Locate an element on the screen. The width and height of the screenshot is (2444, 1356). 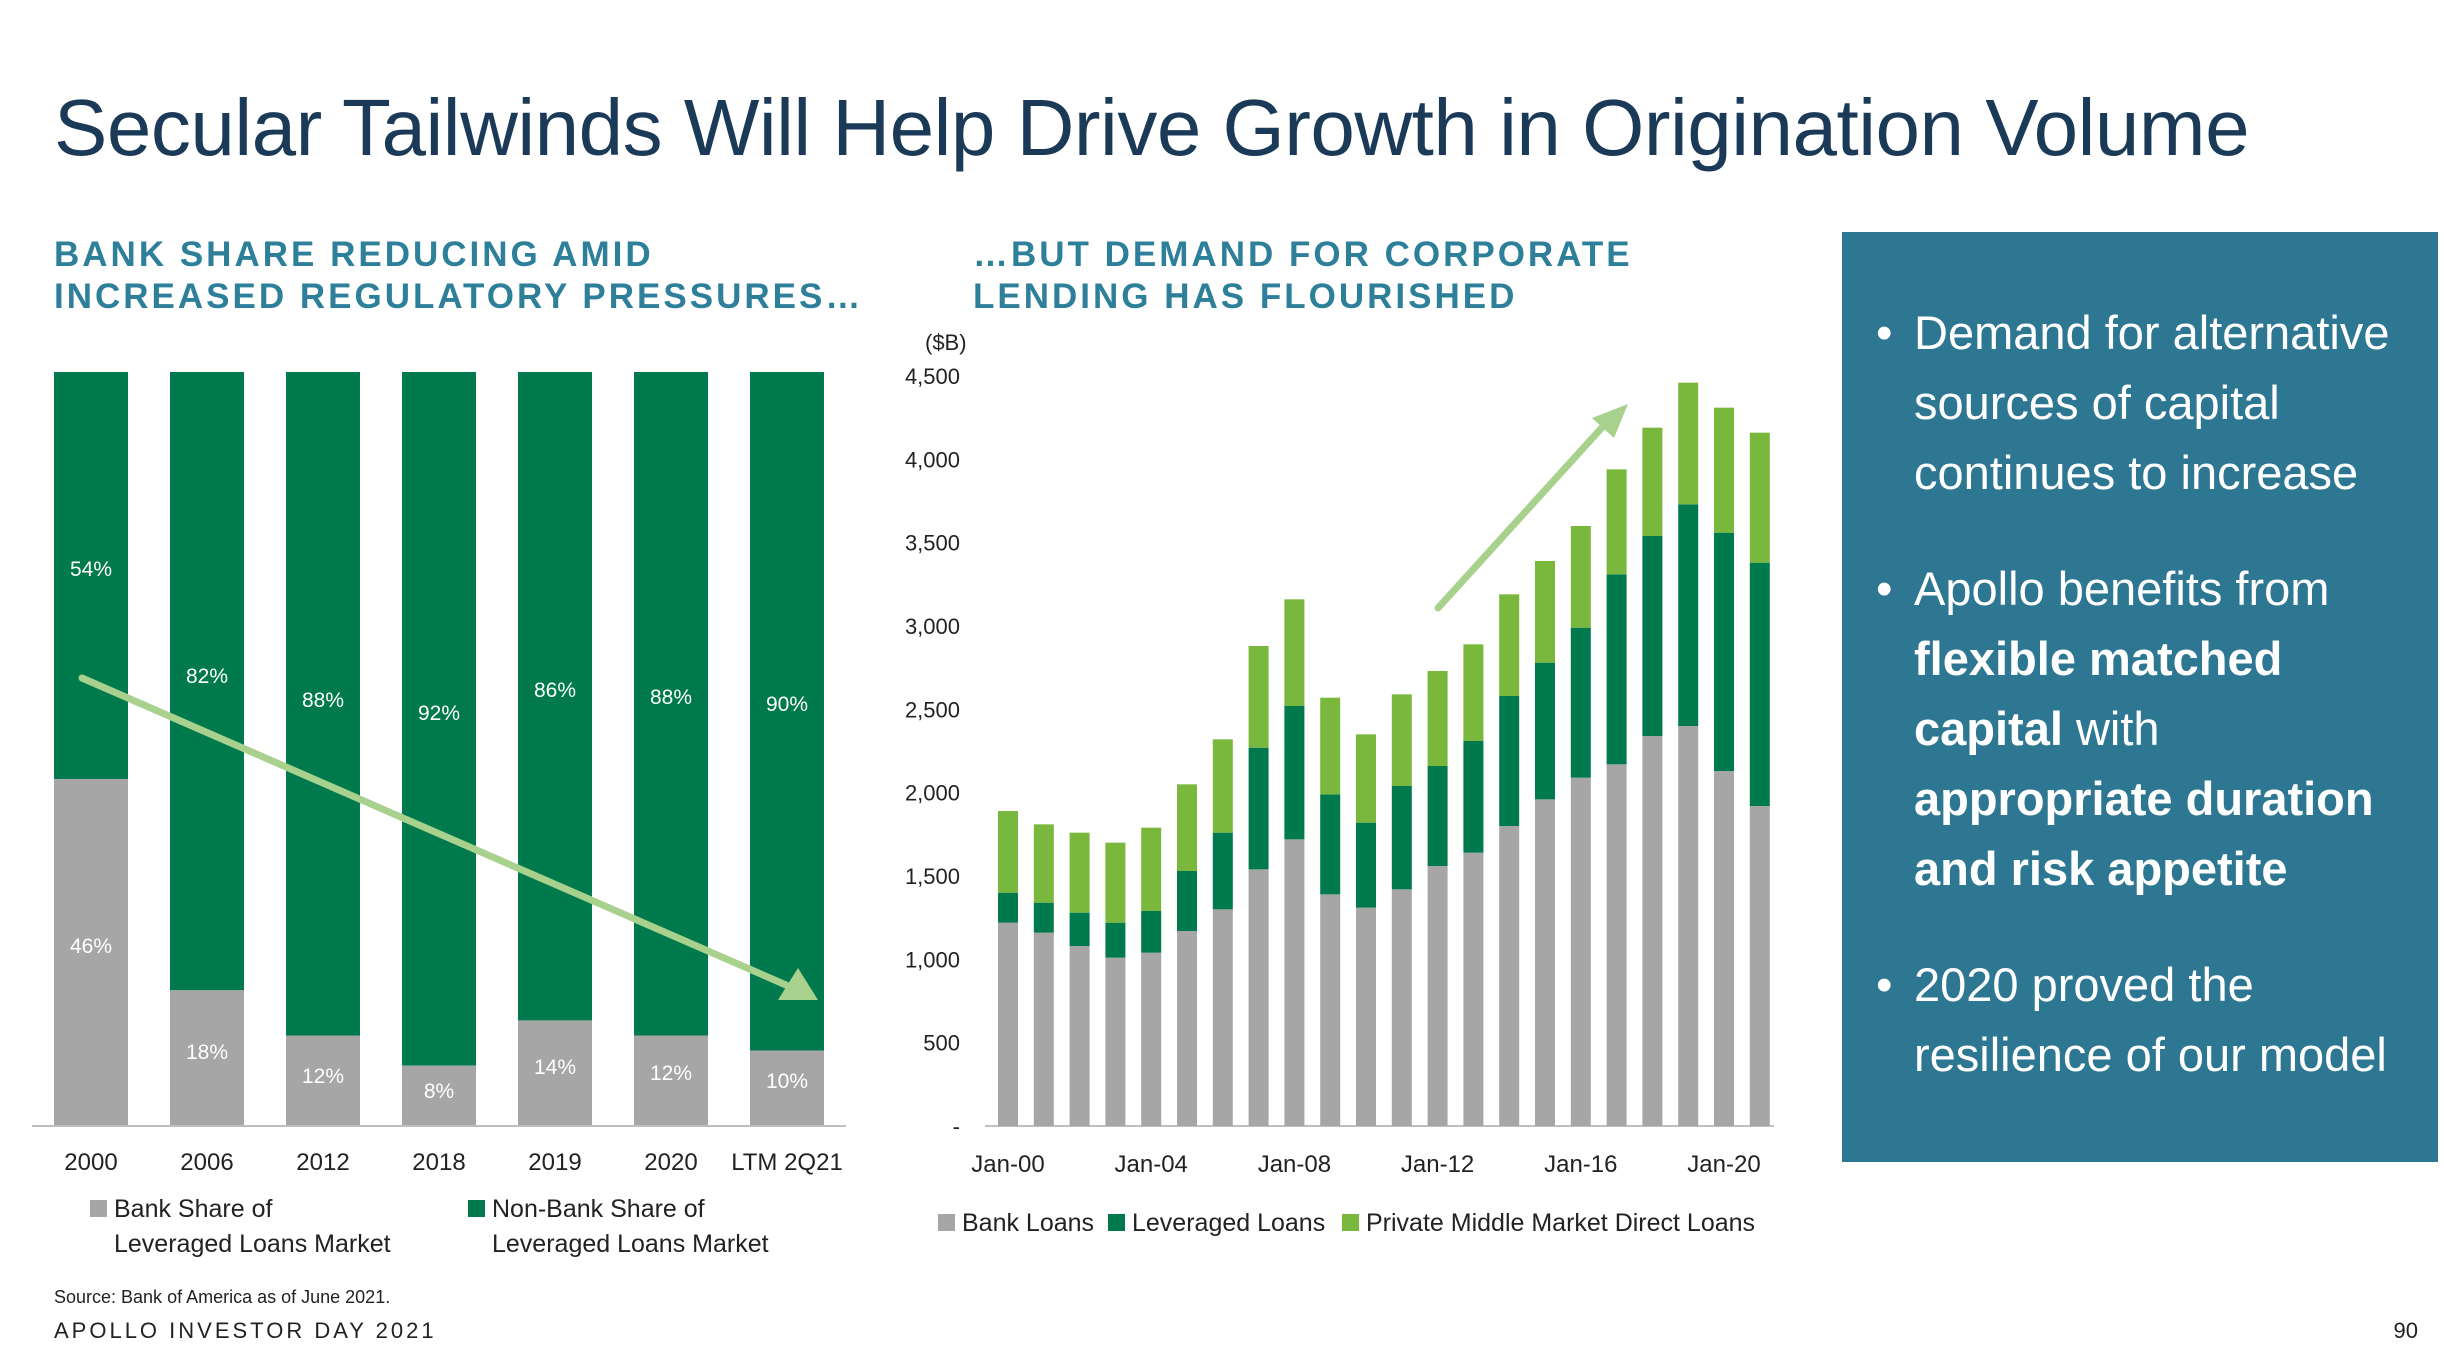
y-tick-label: 1,500 is located at coordinates (932, 876).